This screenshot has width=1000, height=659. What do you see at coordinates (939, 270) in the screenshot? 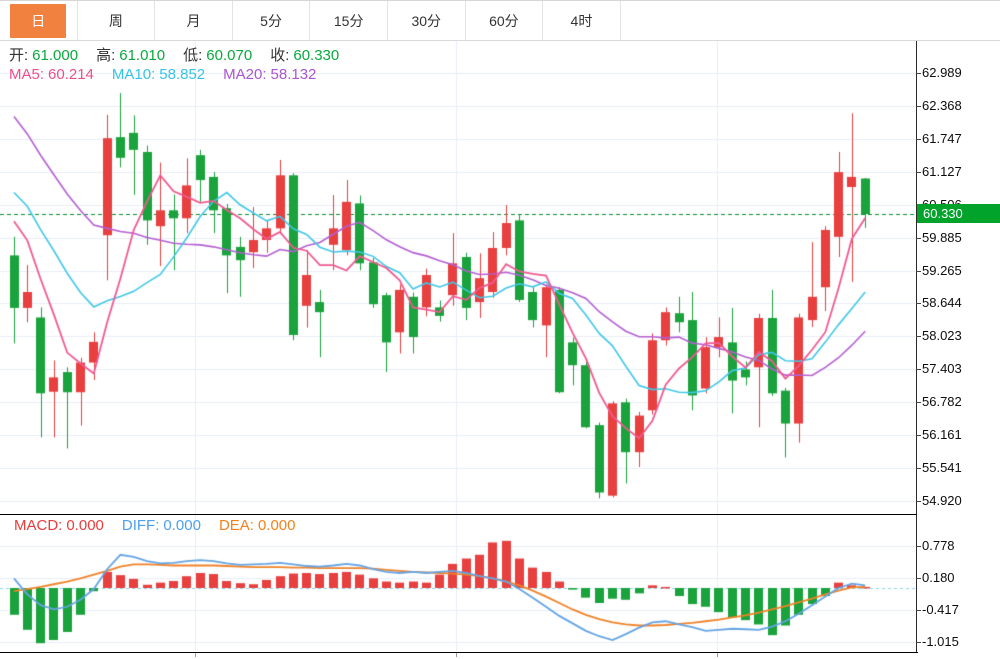
I see `price-axis-label: 59.265` at bounding box center [939, 270].